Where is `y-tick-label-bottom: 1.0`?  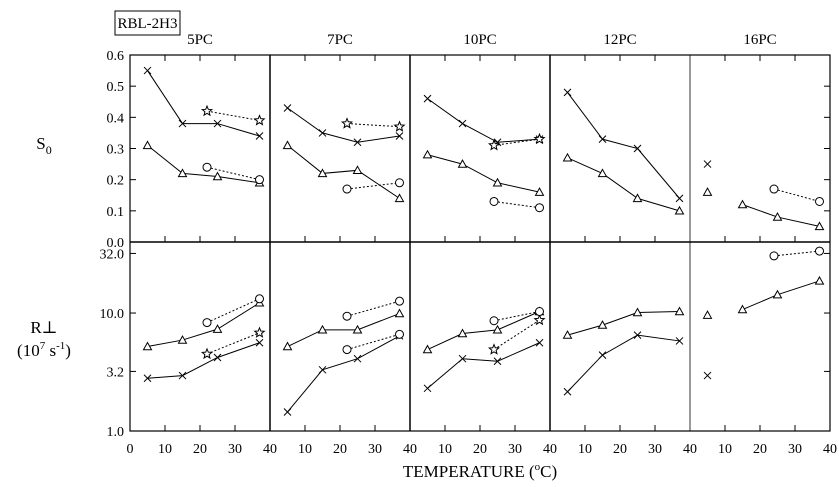 y-tick-label-bottom: 1.0 is located at coordinates (116, 432).